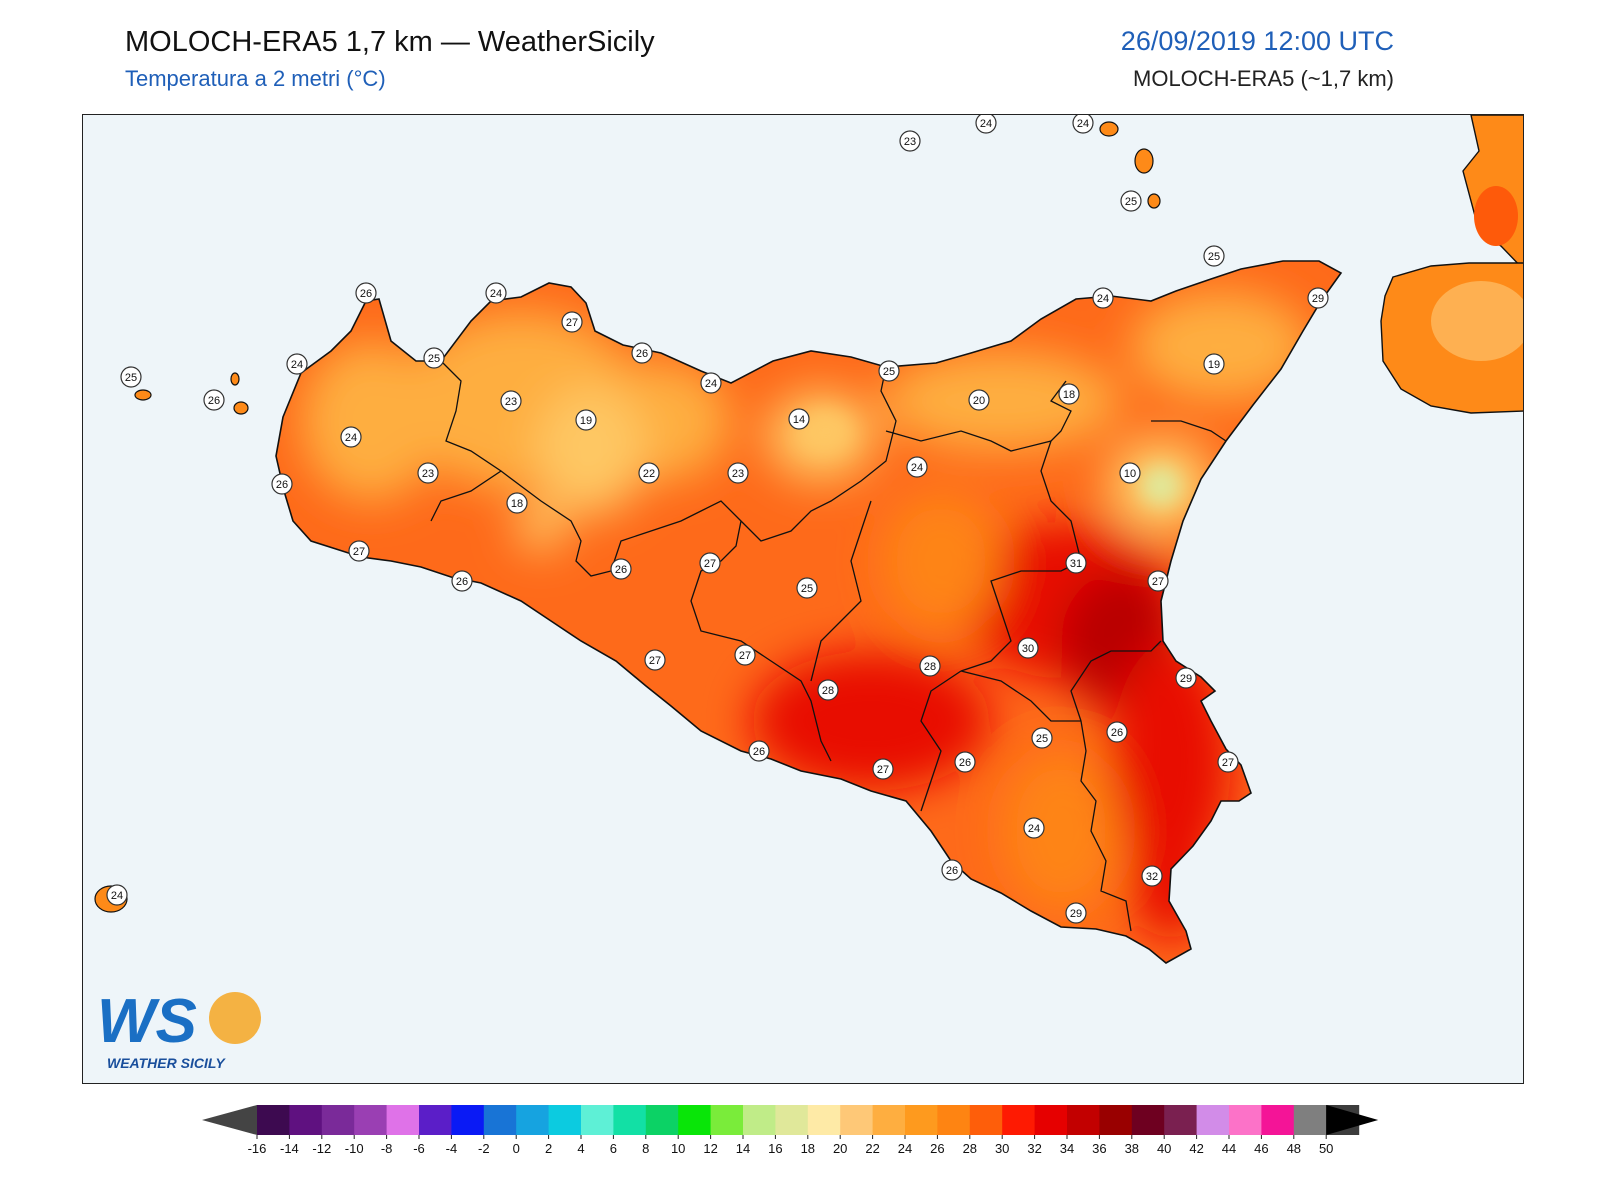 Image resolution: width=1600 pixels, height=1200 pixels. What do you see at coordinates (970, 1148) in the screenshot?
I see `colorbar-tick-label: 28` at bounding box center [970, 1148].